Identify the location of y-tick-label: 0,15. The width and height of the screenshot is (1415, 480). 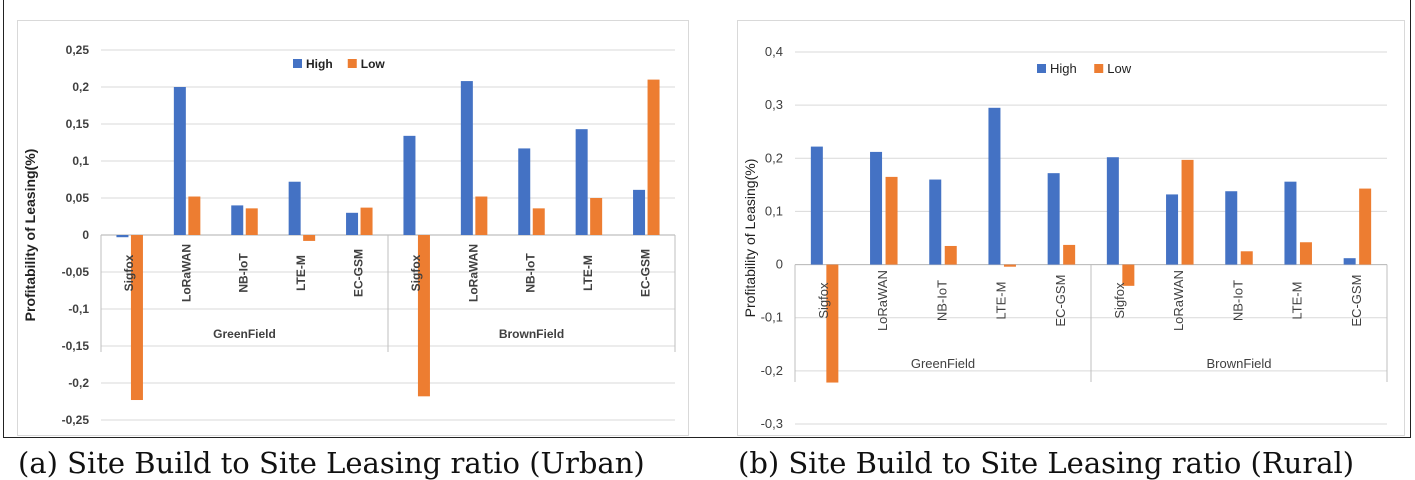
(78, 124).